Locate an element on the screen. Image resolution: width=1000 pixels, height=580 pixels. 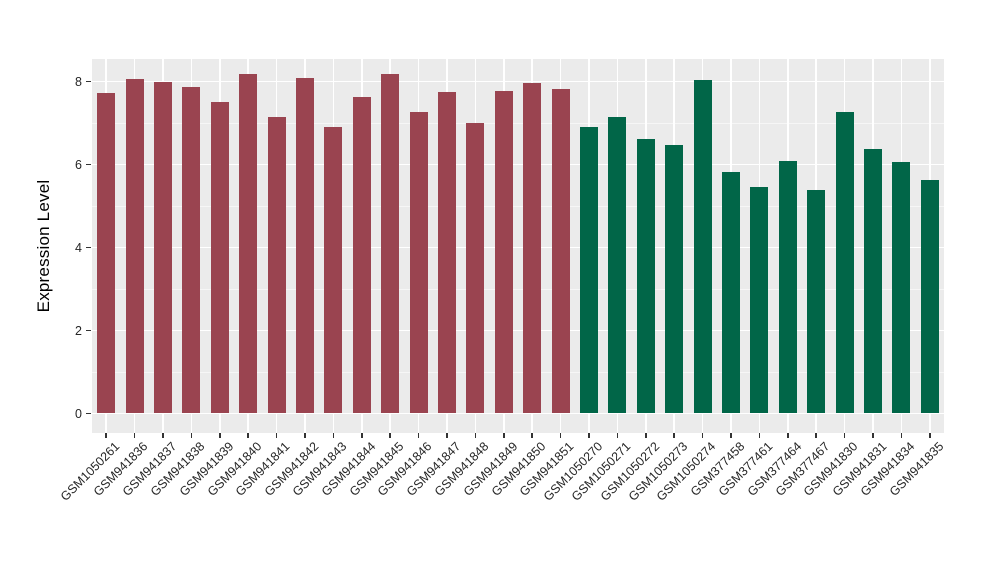
bar-GSM941842 is located at coordinates (305, 246).